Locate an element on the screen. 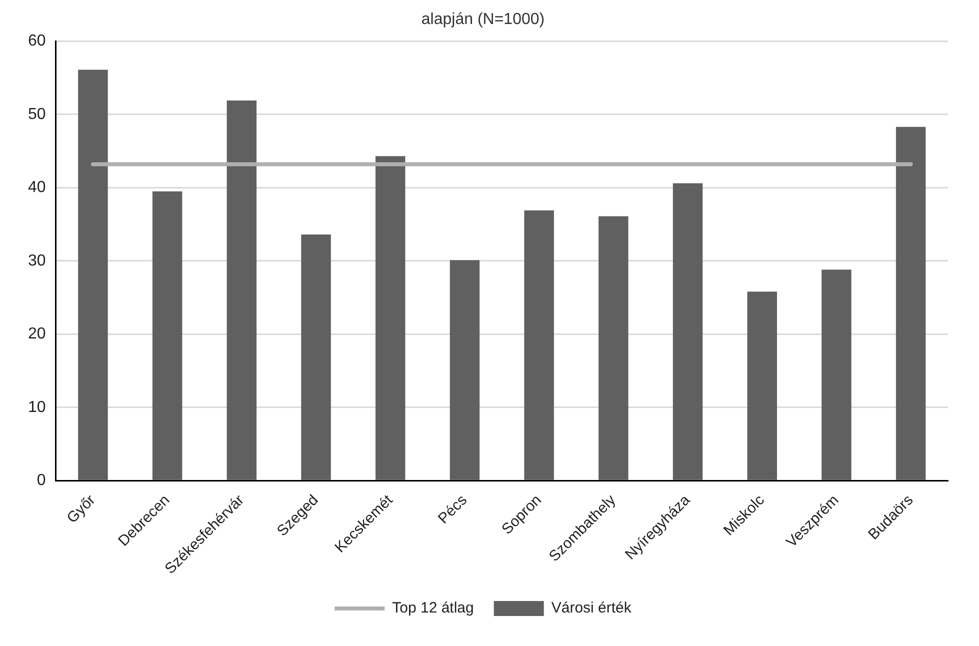 The image size is (979, 646). y-tick-label: 60 is located at coordinates (37, 41).